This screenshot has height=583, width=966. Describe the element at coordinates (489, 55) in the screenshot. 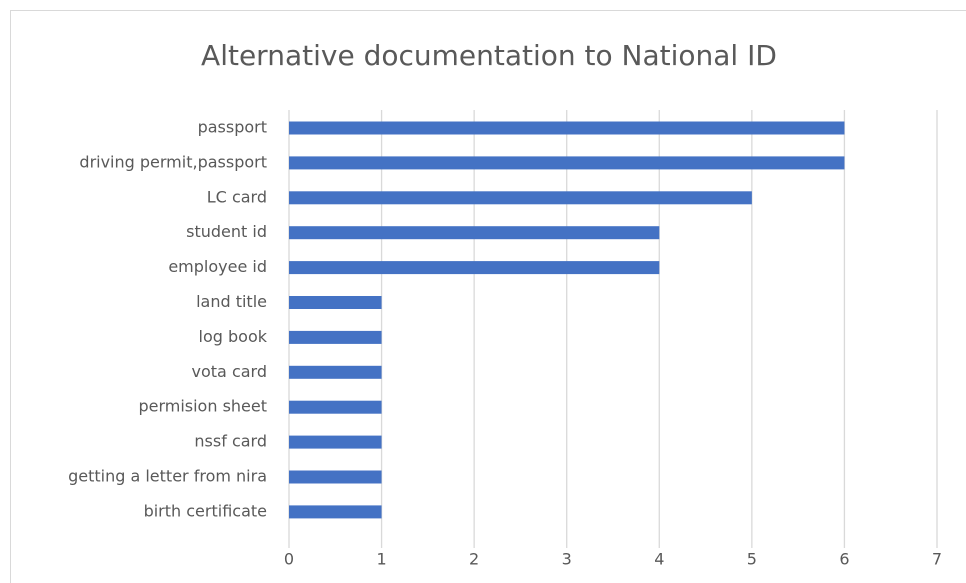

I see `chart-title: Alternative documentation to National ID` at that location.